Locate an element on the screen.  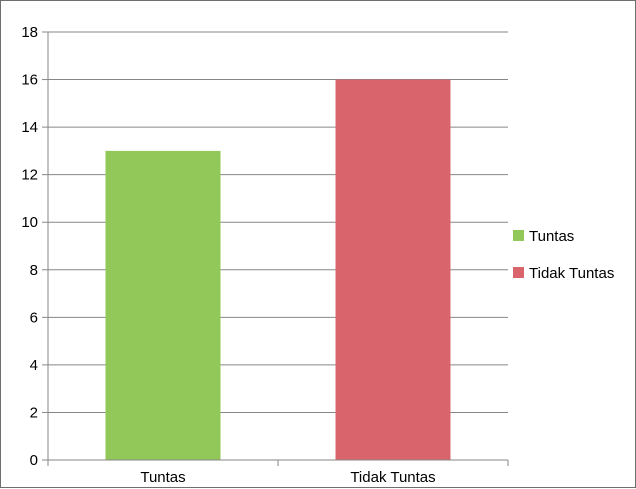
y-tick-label: 18 is located at coordinates (29, 32).